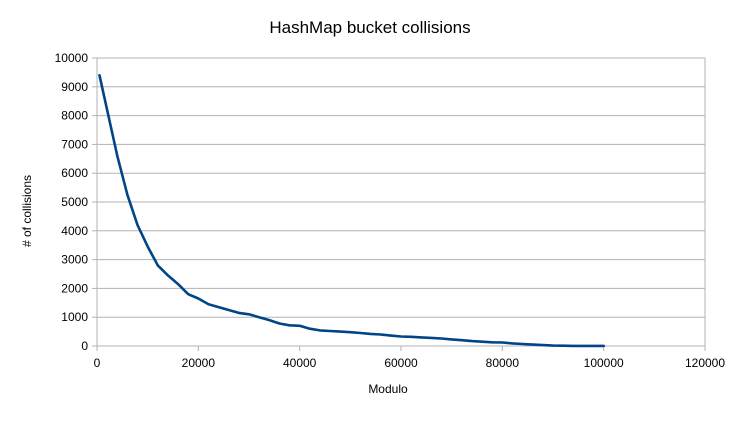 The image size is (740, 421). What do you see at coordinates (74, 116) in the screenshot?
I see `y-tick-label: 8000` at bounding box center [74, 116].